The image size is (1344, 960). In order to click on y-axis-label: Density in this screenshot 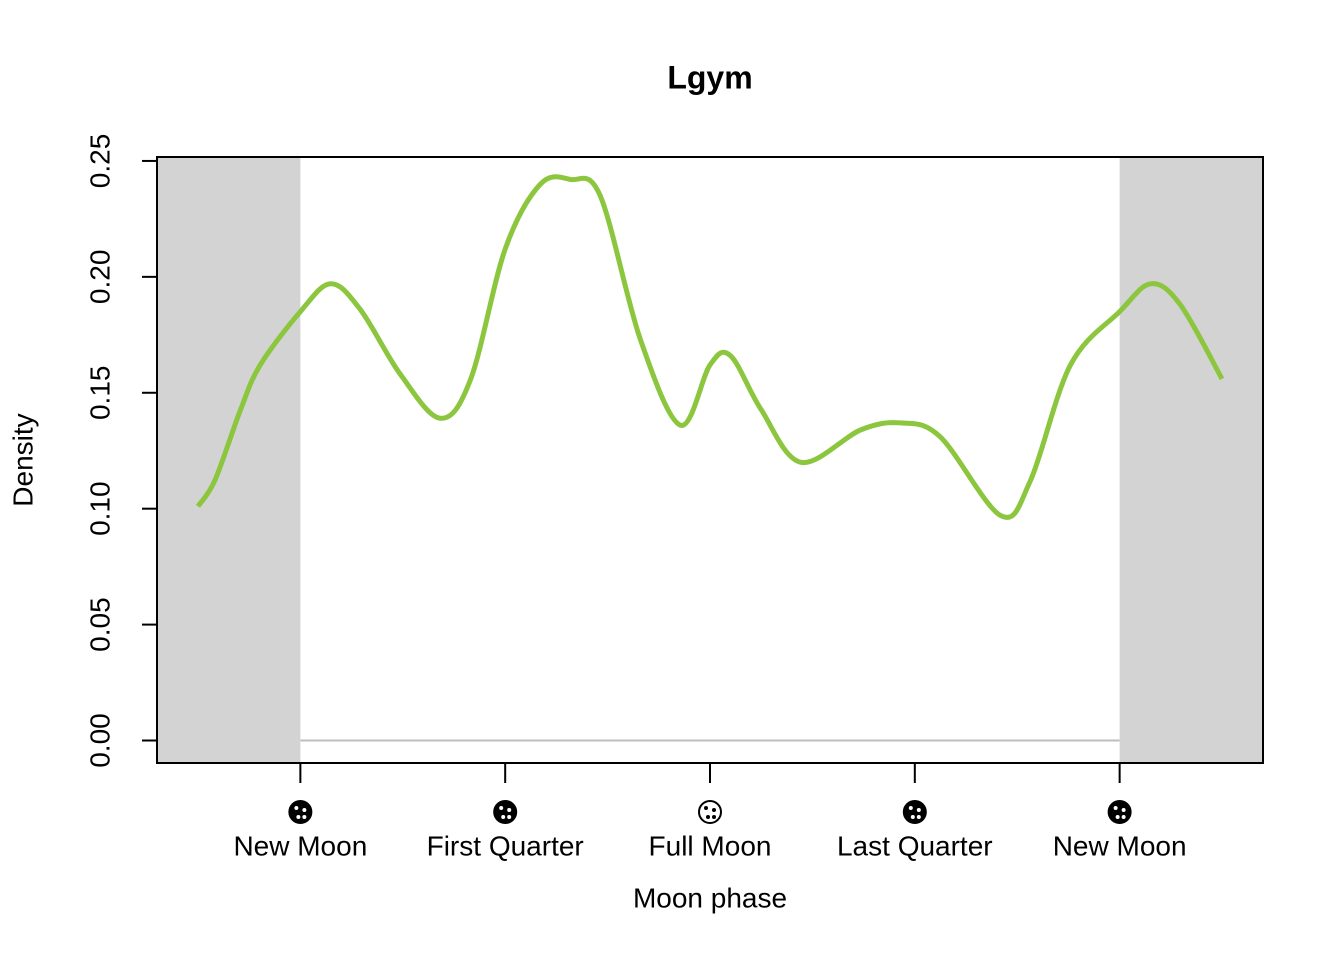, I will do `click(22, 459)`.